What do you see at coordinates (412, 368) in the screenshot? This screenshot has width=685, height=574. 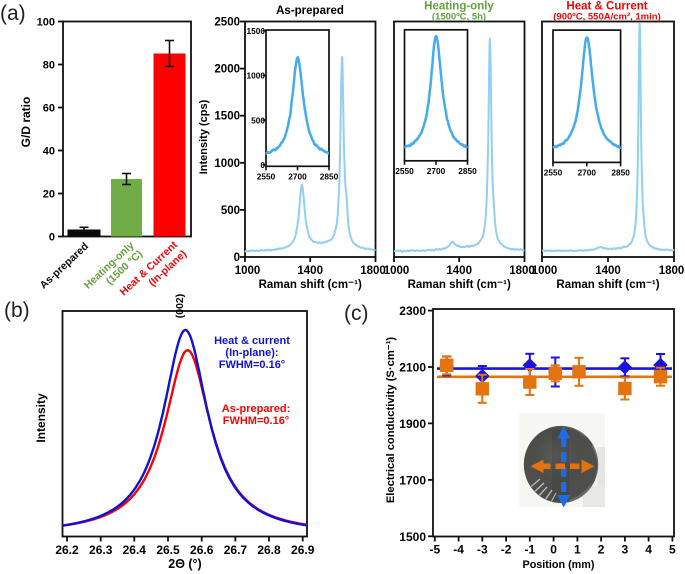 I see `svg-text: 2100` at bounding box center [412, 368].